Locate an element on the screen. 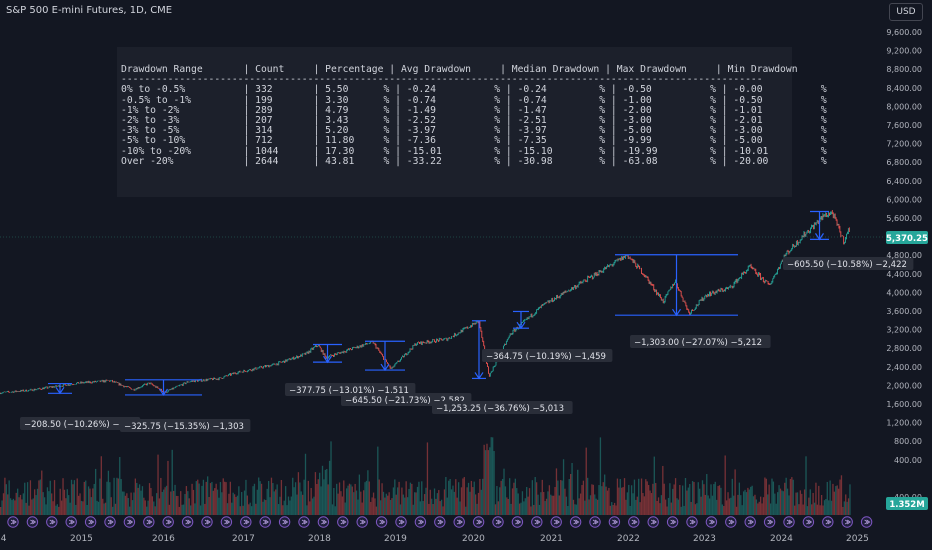 This screenshot has width=932, height=550. time-tick-label: 2015 is located at coordinates (81, 539).